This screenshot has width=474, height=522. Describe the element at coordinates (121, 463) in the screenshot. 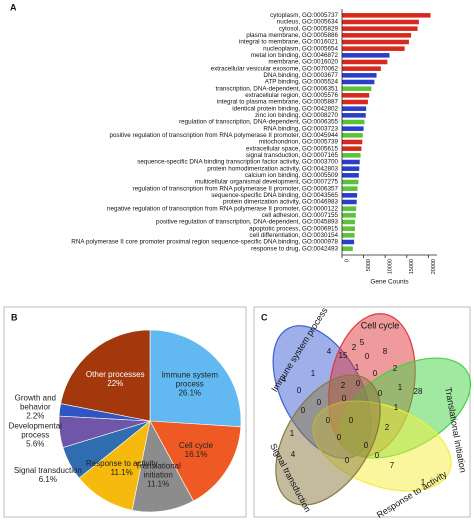

I see `slice-name: Response to activity` at that location.